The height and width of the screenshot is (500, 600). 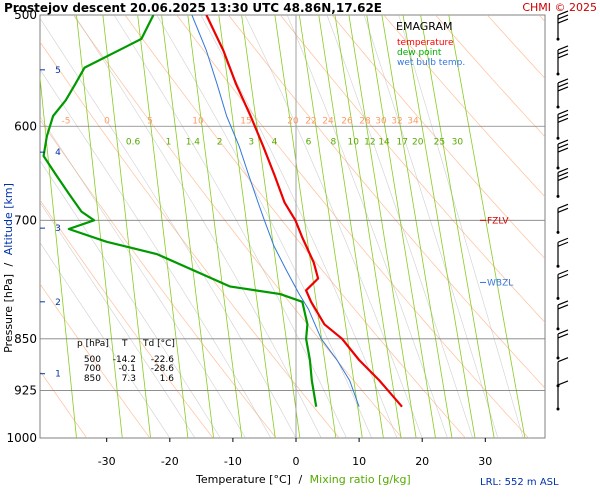 I want to click on mixing-ratio-label: 25, so click(x=439, y=142).